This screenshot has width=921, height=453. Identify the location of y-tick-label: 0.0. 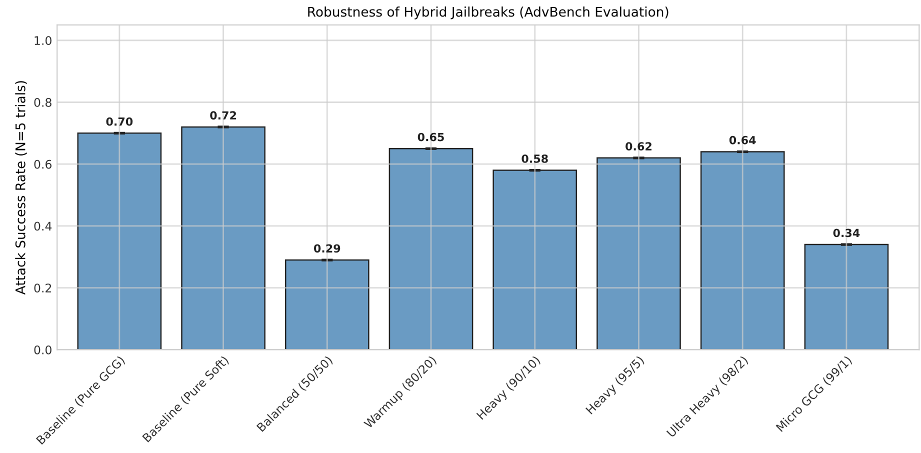
(43, 349).